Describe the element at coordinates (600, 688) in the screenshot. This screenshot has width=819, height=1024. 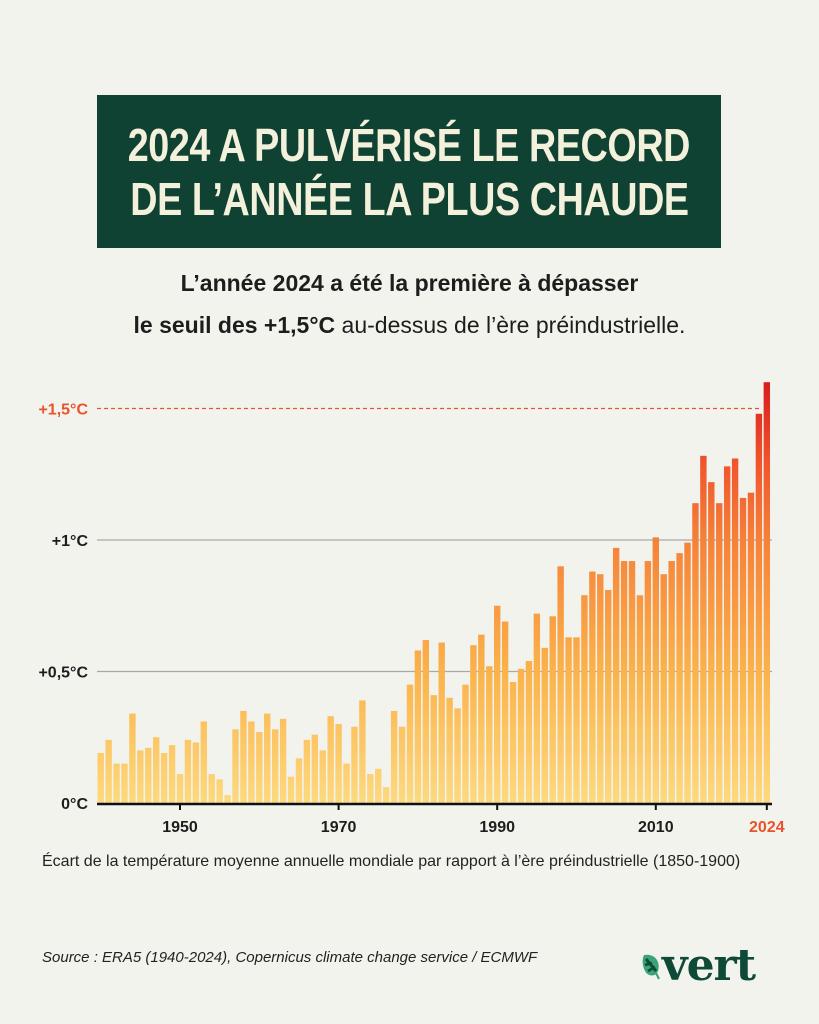
I see `bar-2003` at that location.